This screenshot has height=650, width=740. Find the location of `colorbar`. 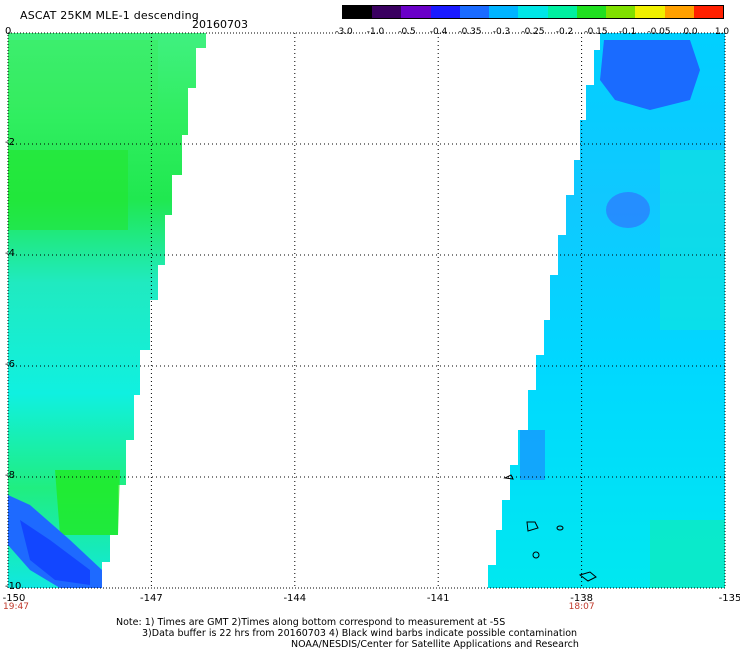

colorbar is located at coordinates (533, 12).